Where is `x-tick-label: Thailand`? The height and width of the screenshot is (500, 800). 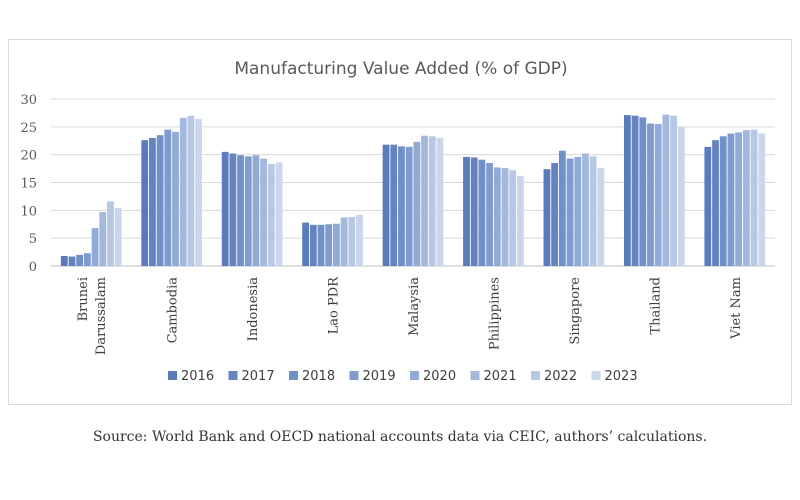 x-tick-label: Thailand is located at coordinates (655, 306).